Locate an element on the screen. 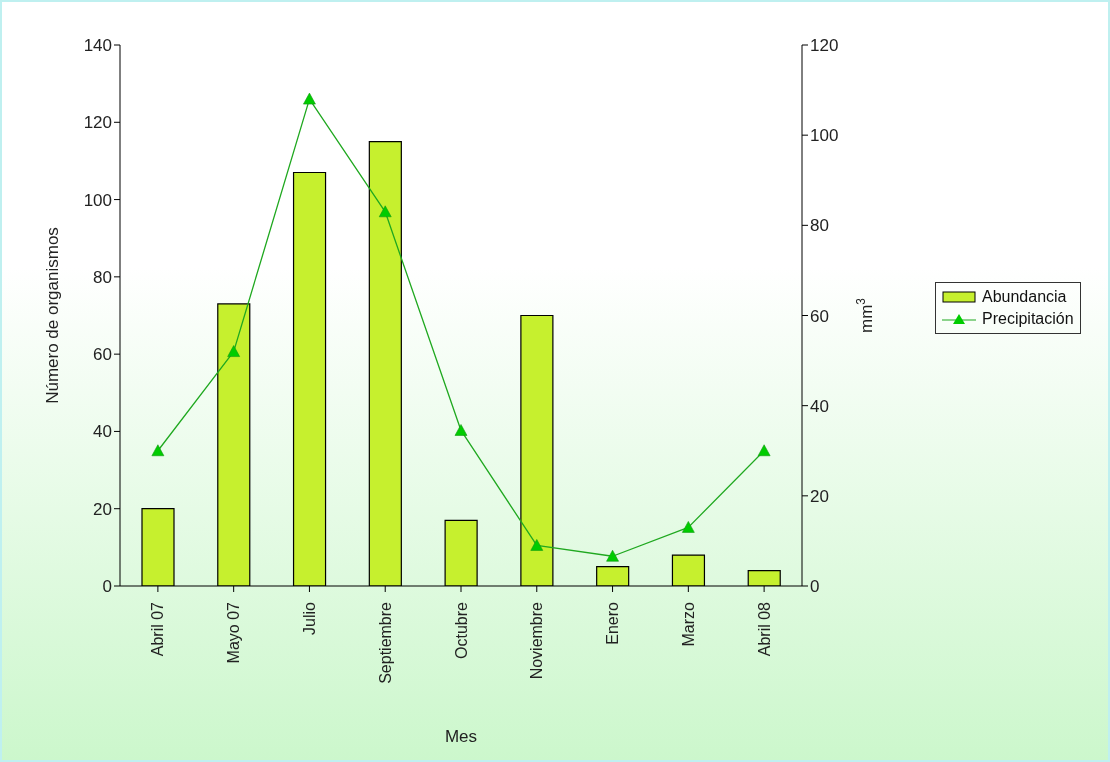 The height and width of the screenshot is (762, 1110). y2-tick-label: 100 is located at coordinates (824, 136).